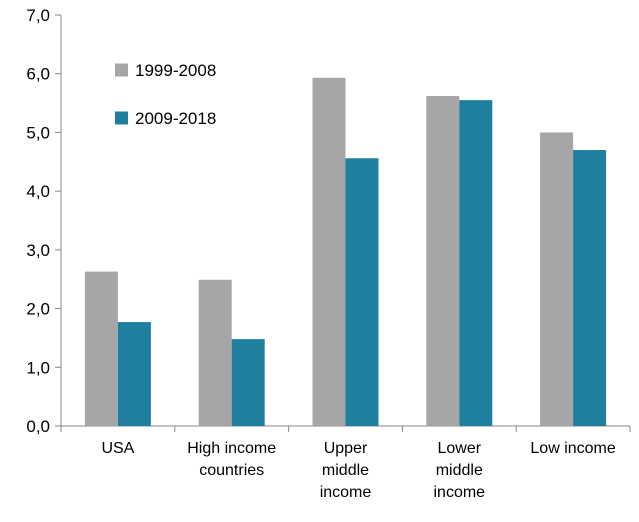 This screenshot has height=522, width=639. Describe the element at coordinates (44, 221) in the screenshot. I see `y-axis: 0,0 1,0 2,0 3,0 4,0 5,0 6,0 7,0` at that location.